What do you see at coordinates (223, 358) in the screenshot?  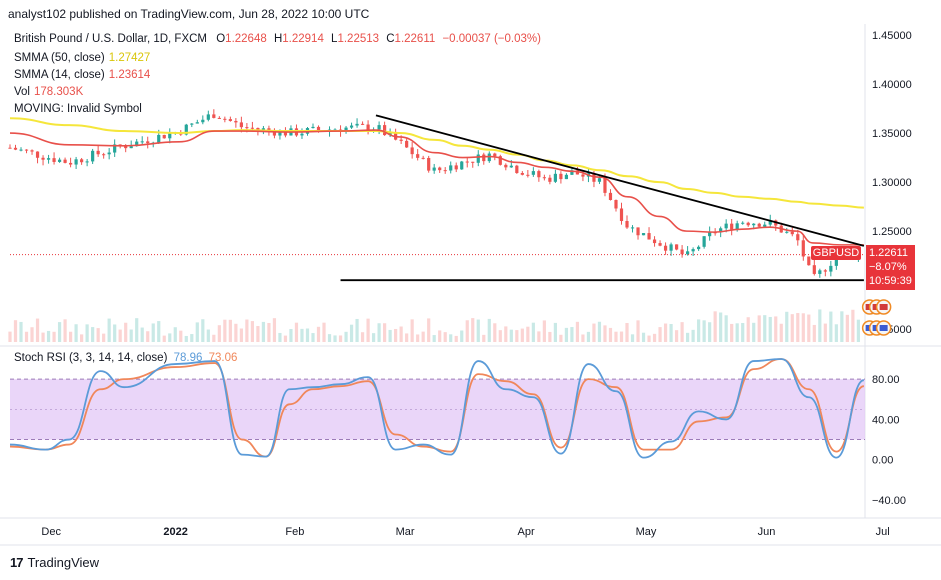 I see `stoch-d-value: 73.06` at bounding box center [223, 358].